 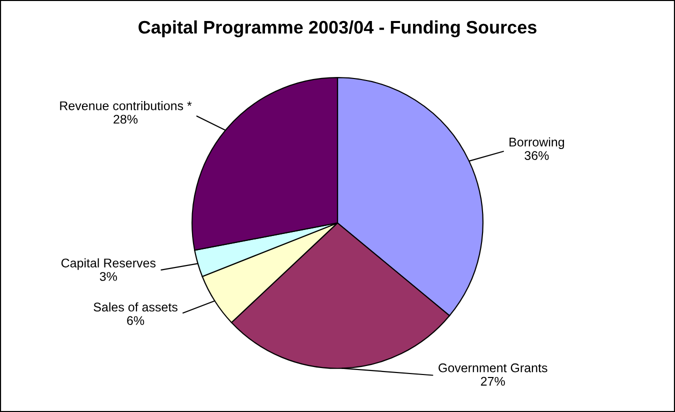 I want to click on slice-label: Borrowing, so click(x=537, y=143).